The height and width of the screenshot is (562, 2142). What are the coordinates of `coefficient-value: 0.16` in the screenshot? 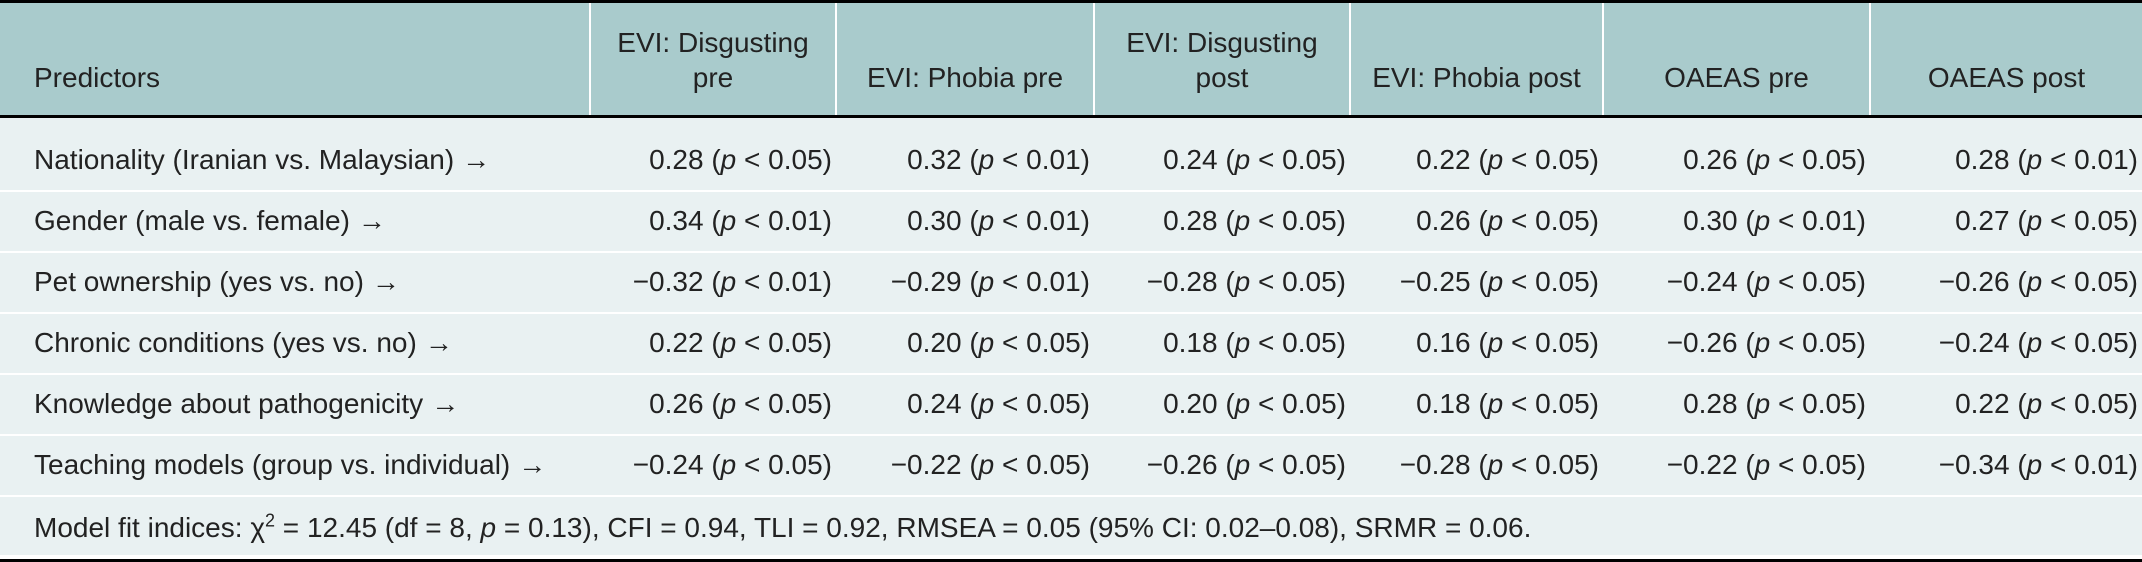 It's located at (1443, 342).